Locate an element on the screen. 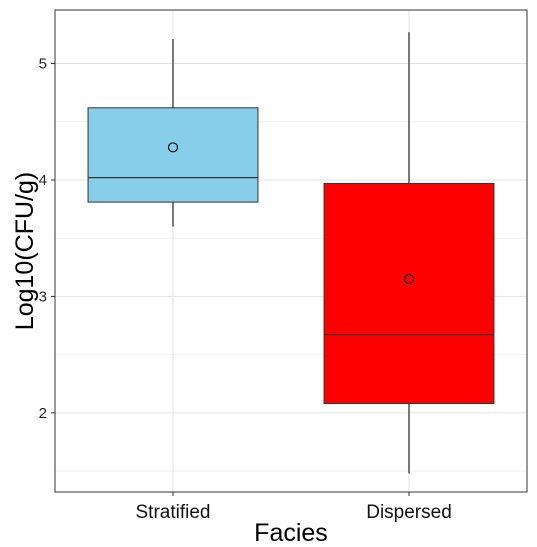  x-tick-label: Stratified is located at coordinates (173, 512).